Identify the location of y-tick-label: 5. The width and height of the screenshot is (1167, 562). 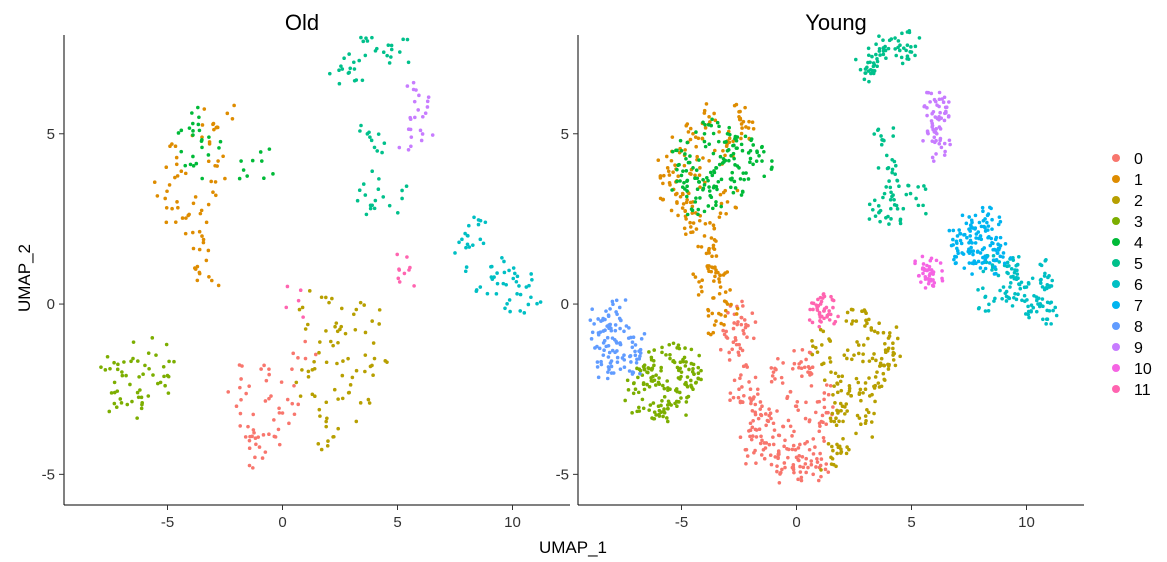
(51, 134).